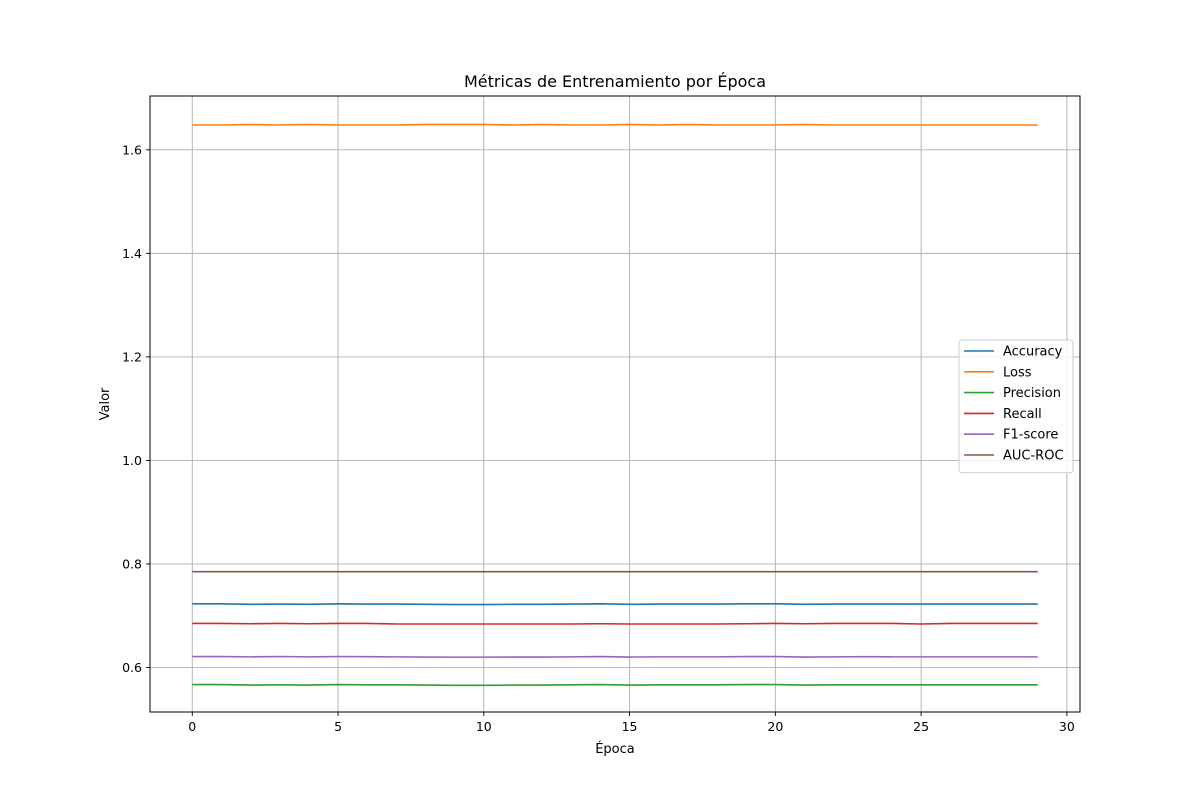 This screenshot has width=1200, height=800. What do you see at coordinates (132, 460) in the screenshot?
I see `y-tick-label: 1.0` at bounding box center [132, 460].